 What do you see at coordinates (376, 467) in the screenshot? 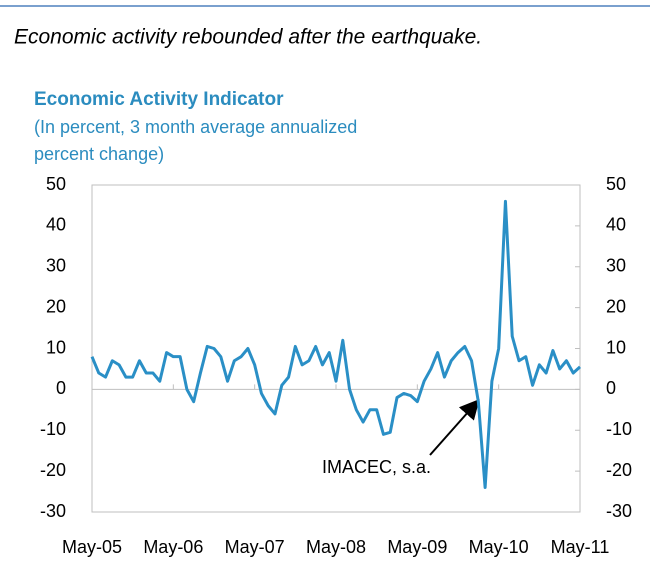
I see `annotation: IMACEC, s.a.` at bounding box center [376, 467].